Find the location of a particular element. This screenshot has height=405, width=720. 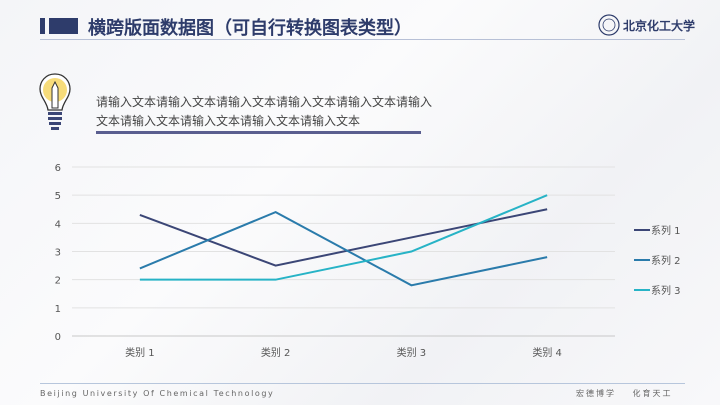

header-accent-bar is located at coordinates (42, 26).